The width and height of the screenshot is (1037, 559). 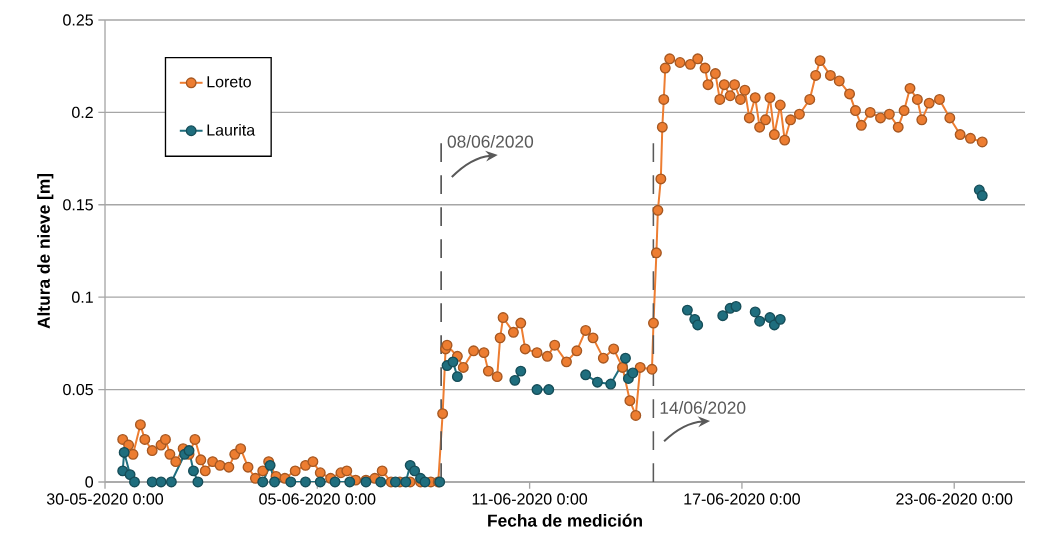 I want to click on ref-line-label: 14/06/2020, so click(x=703, y=407).